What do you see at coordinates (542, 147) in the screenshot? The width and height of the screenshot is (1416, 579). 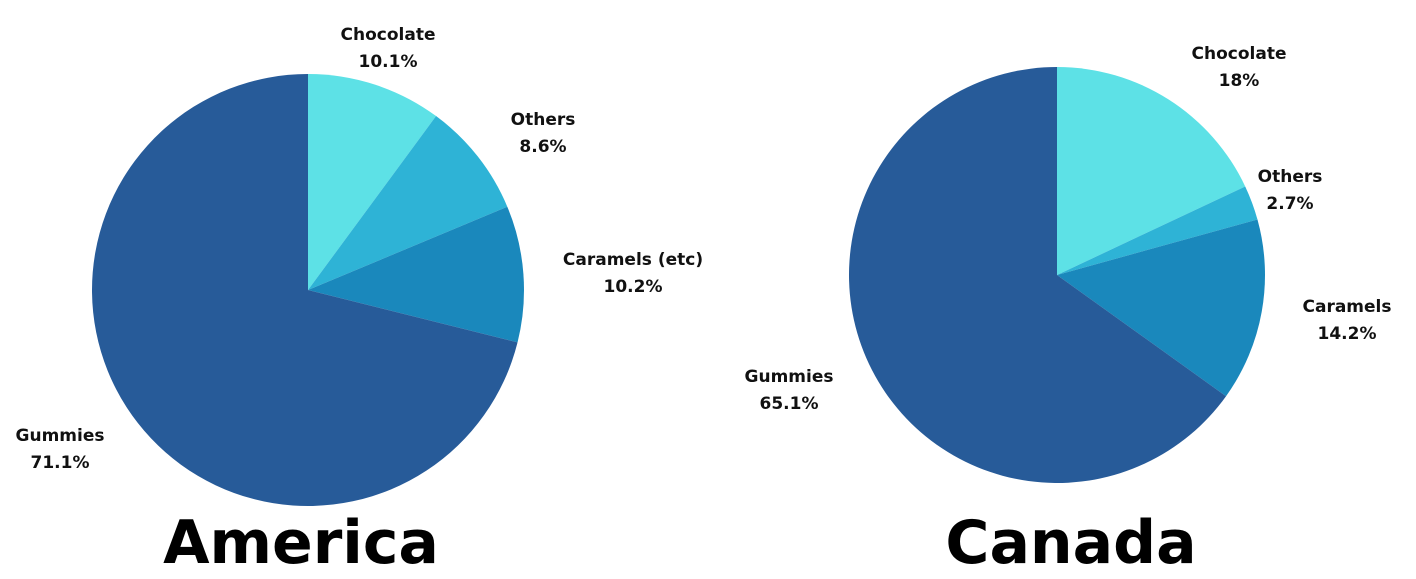 I see `america-value-others: 8.6%` at bounding box center [542, 147].